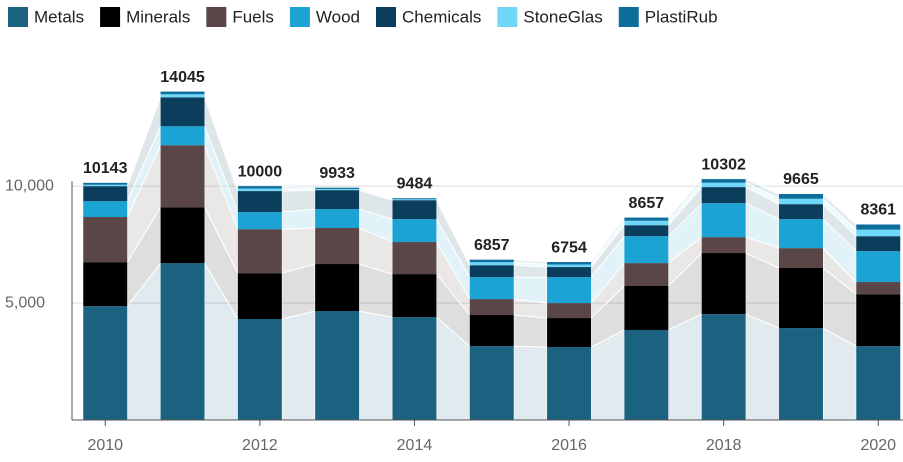 Image resolution: width=903 pixels, height=462 pixels. I want to click on legend-label: Chemicals, so click(441, 16).